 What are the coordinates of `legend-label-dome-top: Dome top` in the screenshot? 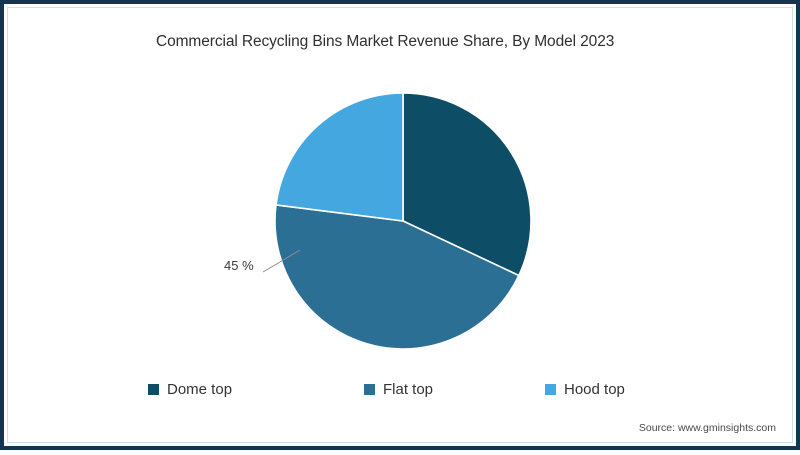 It's located at (200, 389).